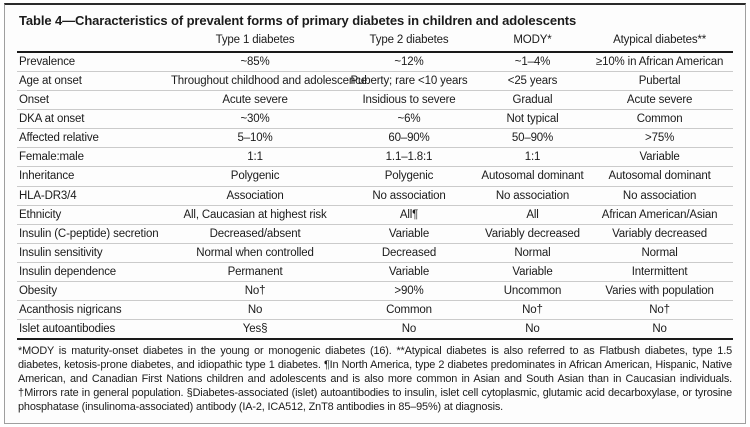  Describe the element at coordinates (659, 253) in the screenshot. I see `cell-atypical: Normal` at that location.